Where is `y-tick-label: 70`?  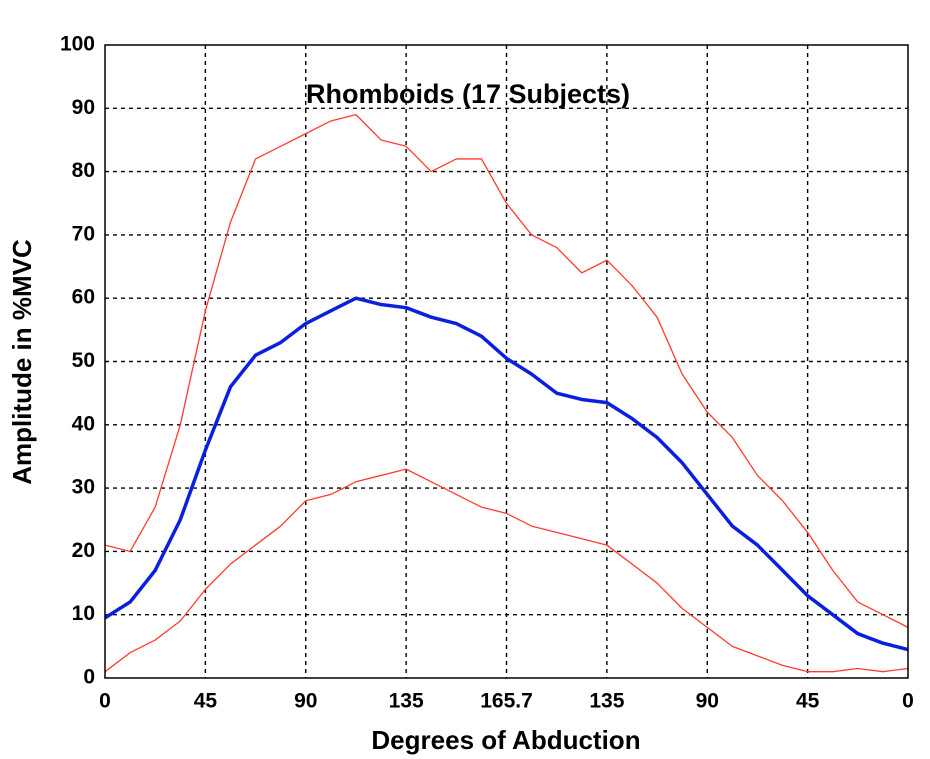 y-tick-label: 70 is located at coordinates (83, 233).